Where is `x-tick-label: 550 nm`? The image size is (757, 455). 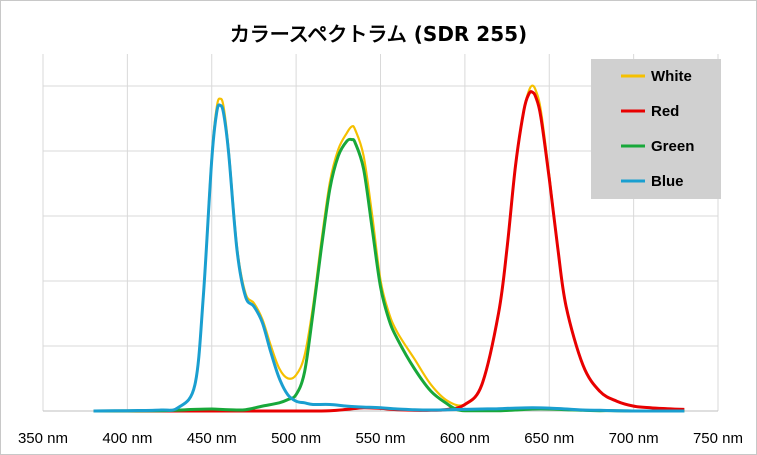
x-tick-label: 550 nm is located at coordinates (380, 438).